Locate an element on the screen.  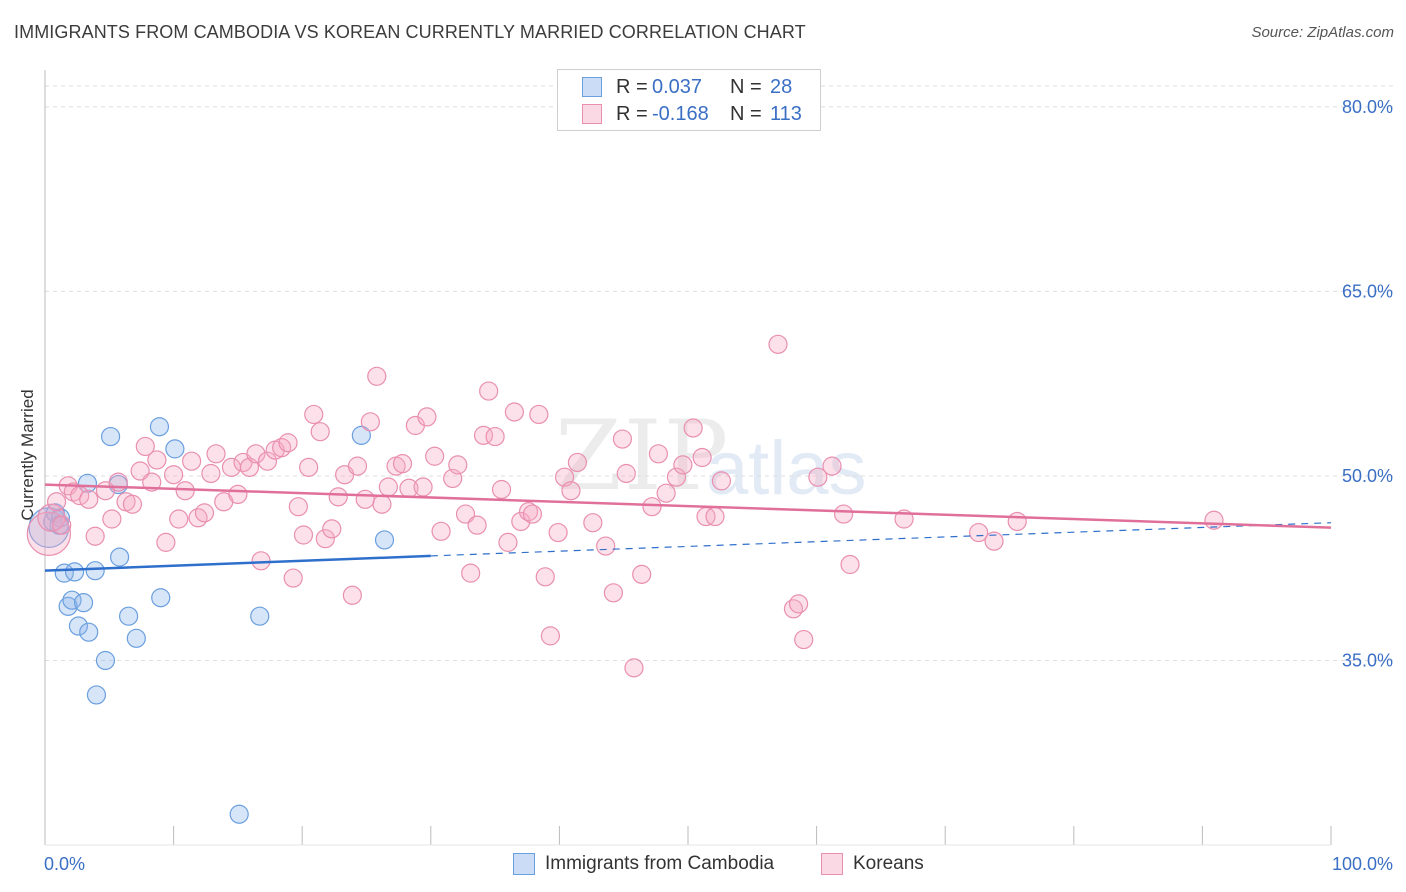
trend-line-koreans is located at coordinates (688, 506).